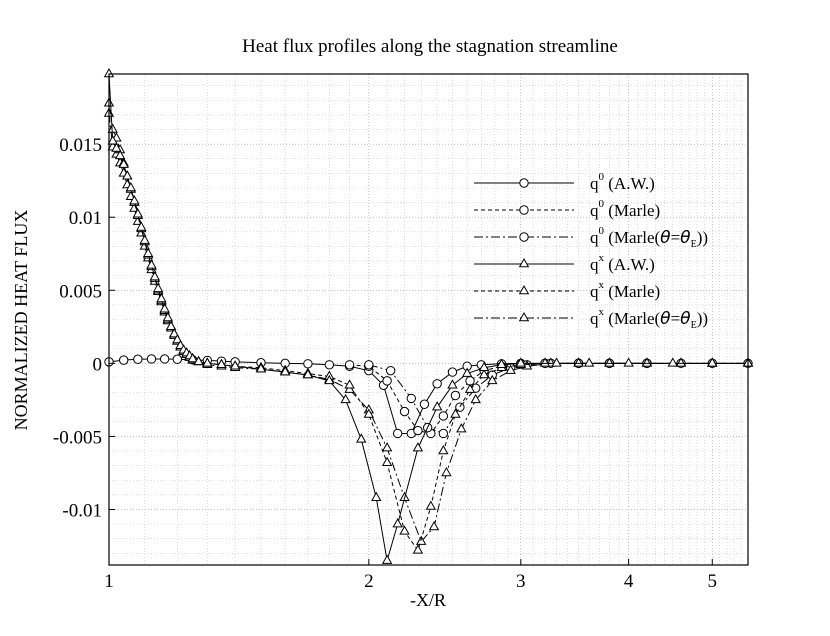  Describe the element at coordinates (649, 318) in the screenshot. I see `legend-label: qx (Marle(θ=θE))` at that location.